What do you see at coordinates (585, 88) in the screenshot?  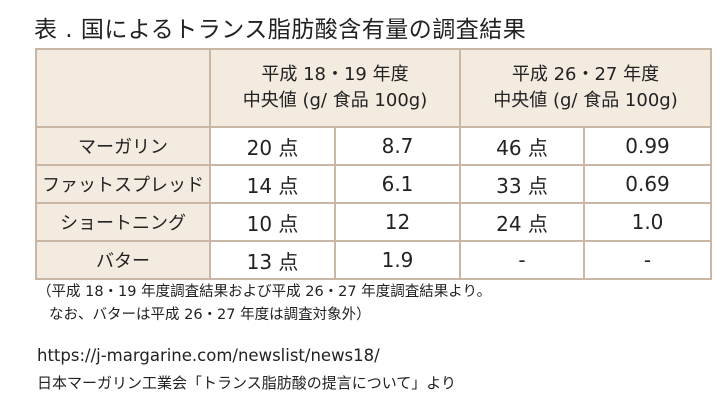 I see `header-h26-27: 平成 26・27 年度 中央値 (g/ 食品 100g)` at bounding box center [585, 88].